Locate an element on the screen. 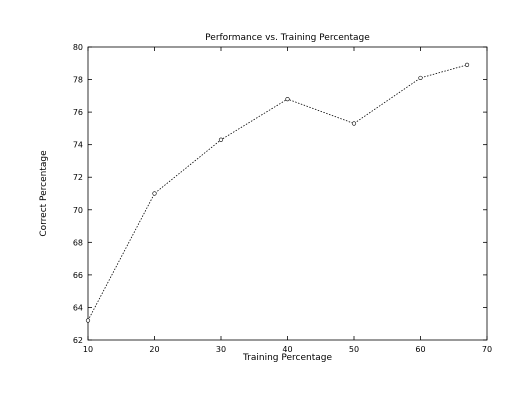  y-tick-label: 64 is located at coordinates (78, 307).